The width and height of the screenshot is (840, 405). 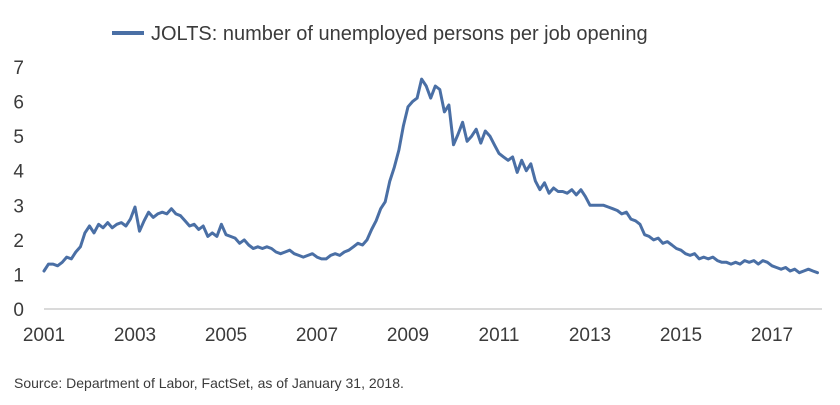 I want to click on y-tick-label: 3, so click(x=18, y=206).